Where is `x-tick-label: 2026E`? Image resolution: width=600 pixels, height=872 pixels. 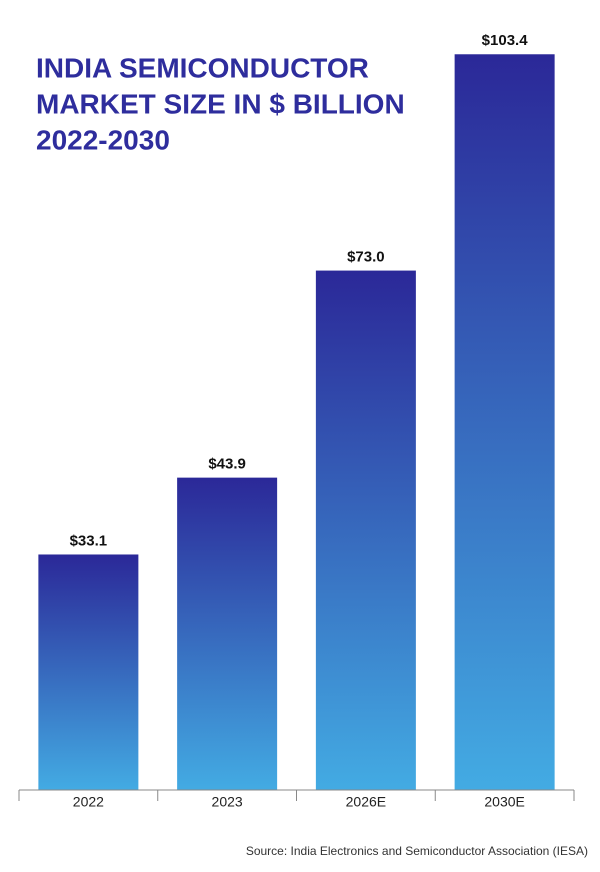 x-tick-label: 2026E is located at coordinates (366, 802).